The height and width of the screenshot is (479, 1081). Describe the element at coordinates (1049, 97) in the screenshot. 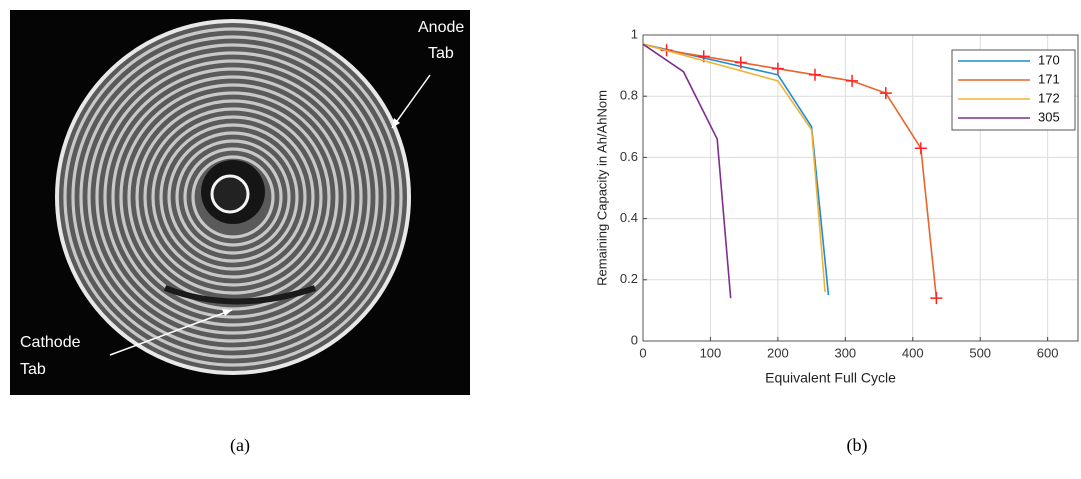

I see `legend-label: 172` at that location.